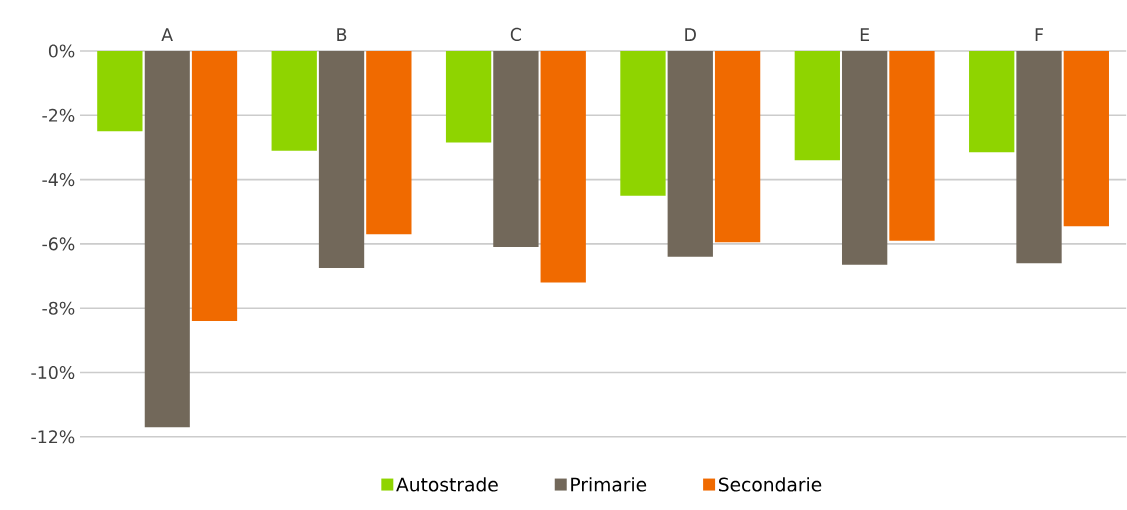  I want to click on x-tick-label: C, so click(516, 34).